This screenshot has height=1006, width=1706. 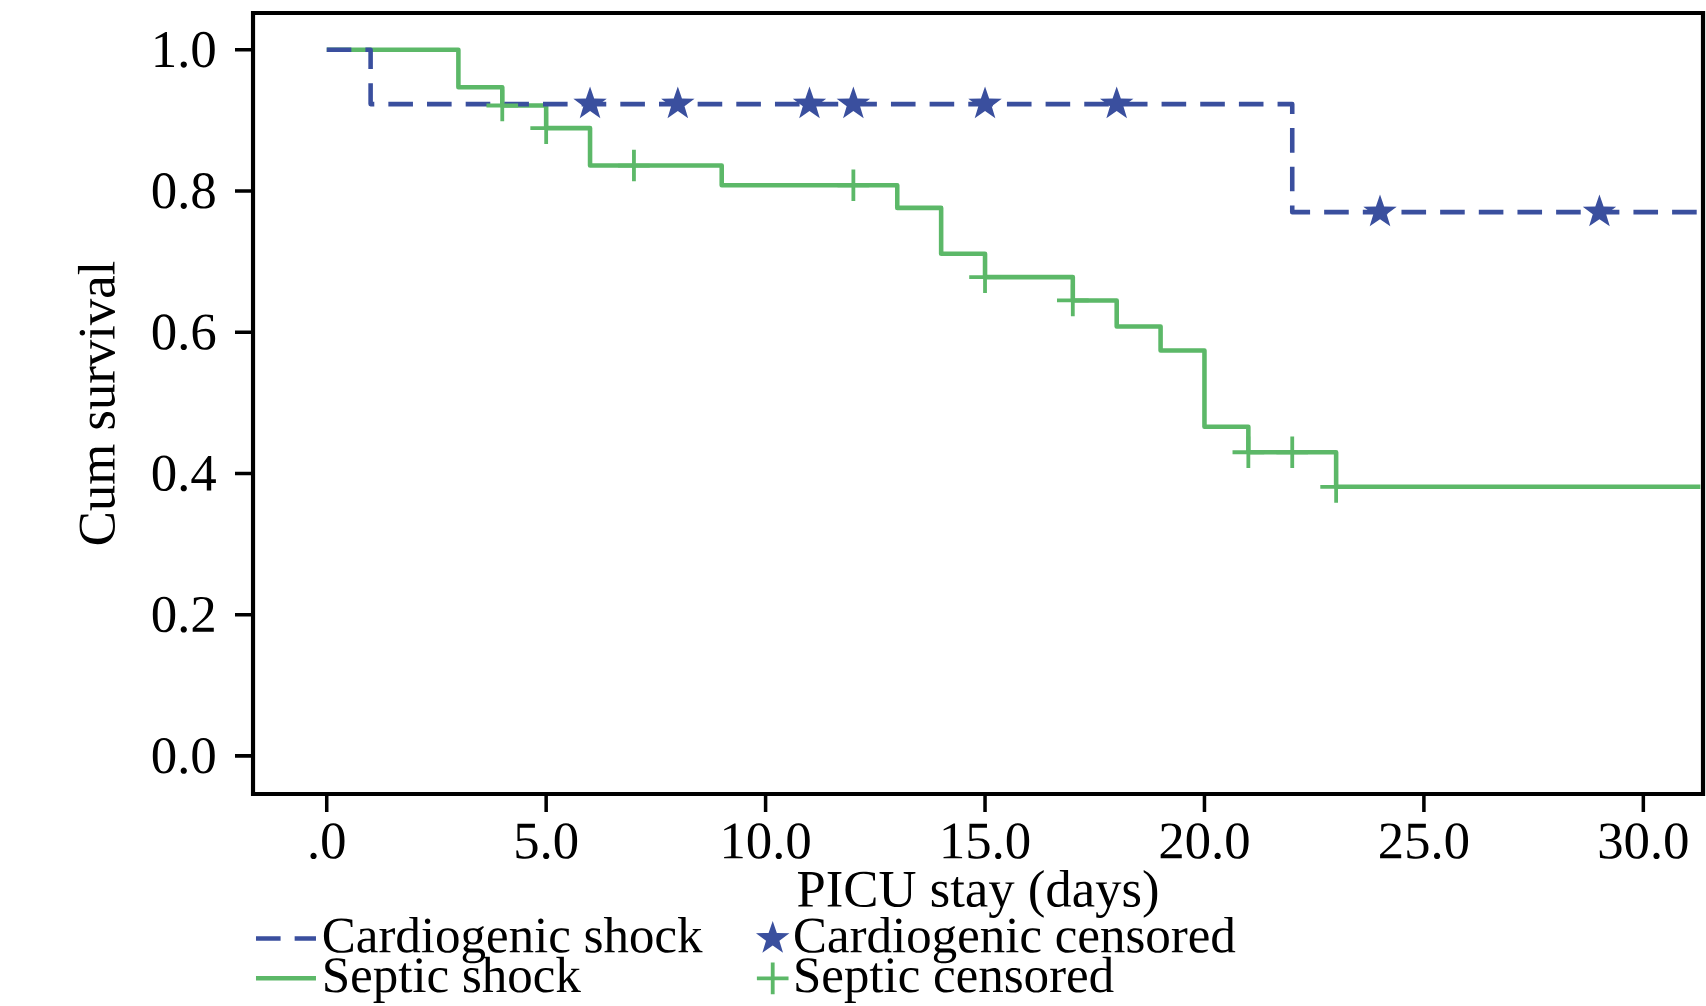 I want to click on y-tick-label: 0.0, so click(x=183, y=755).